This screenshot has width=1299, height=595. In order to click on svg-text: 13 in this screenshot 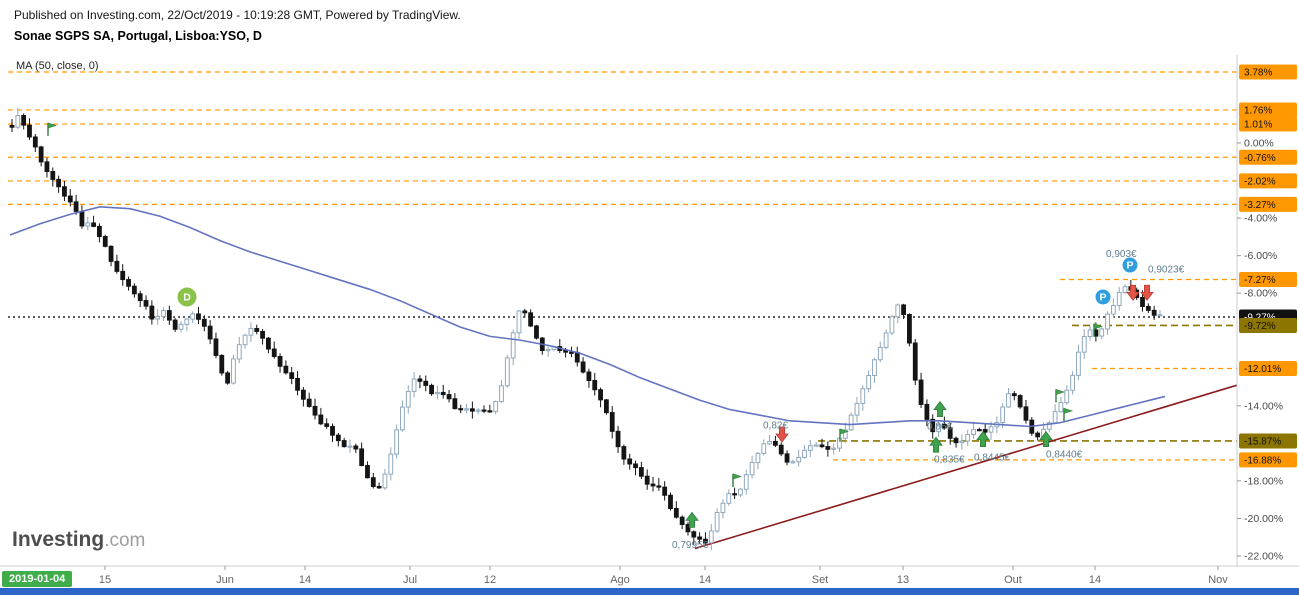, I will do `click(903, 580)`.